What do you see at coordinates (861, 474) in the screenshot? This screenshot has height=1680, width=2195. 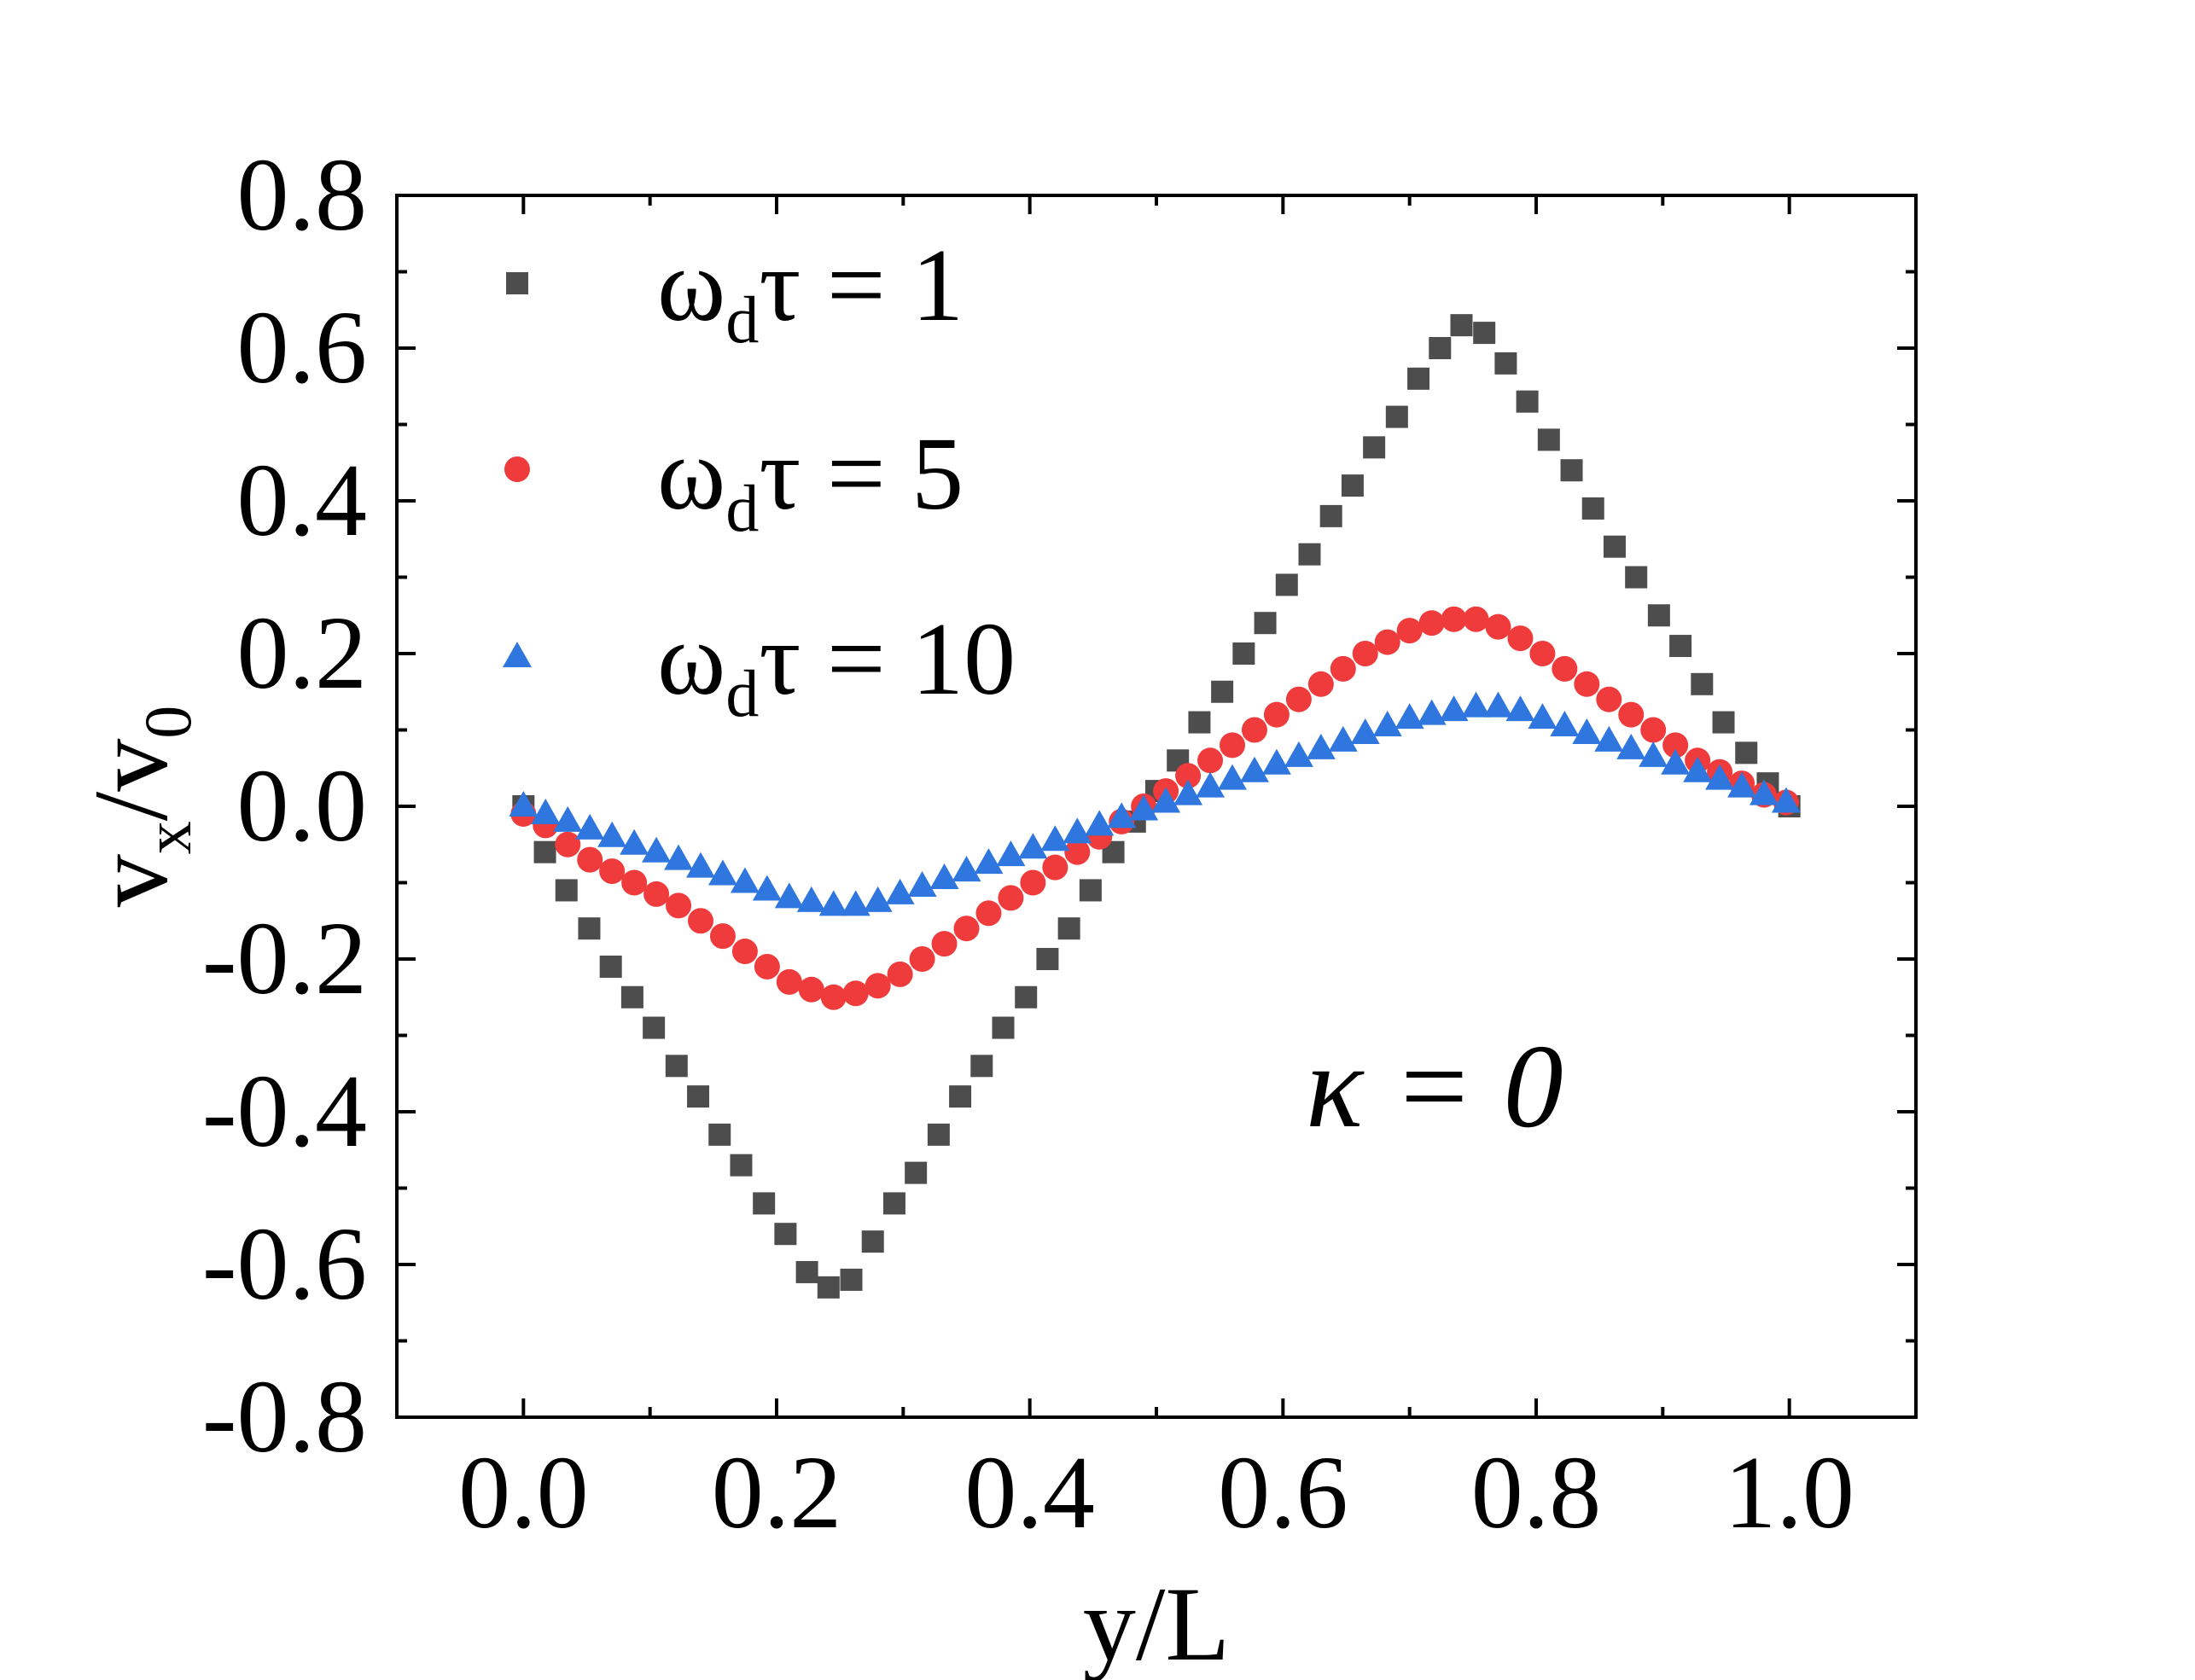 I see `legend-label-rest: τ = 5` at bounding box center [861, 474].